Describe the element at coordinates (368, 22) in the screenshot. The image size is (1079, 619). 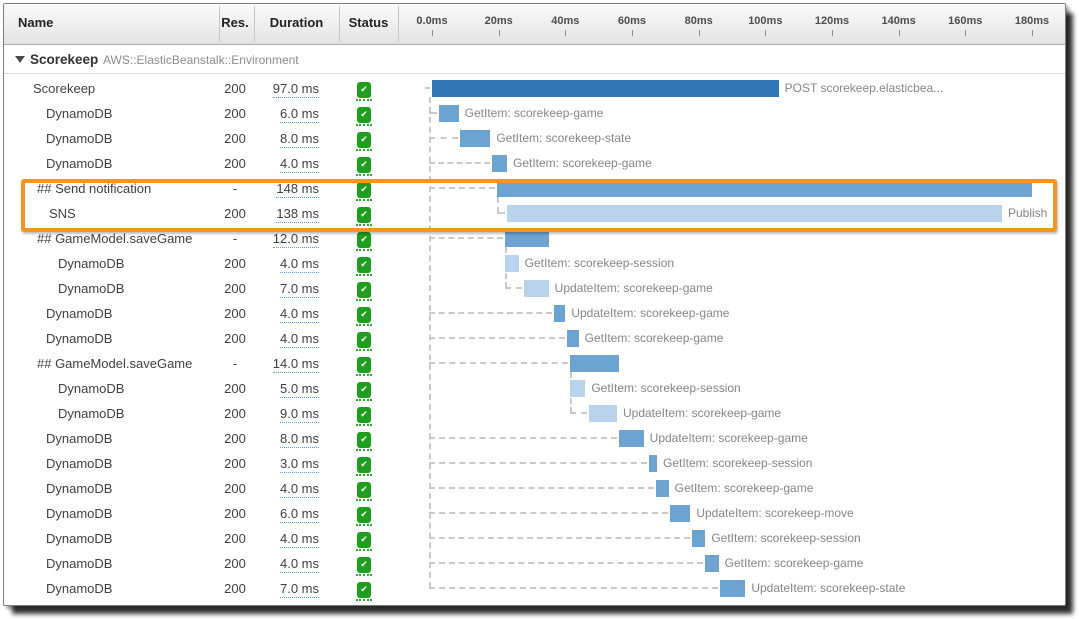
I see `column-header-status: Status` at that location.